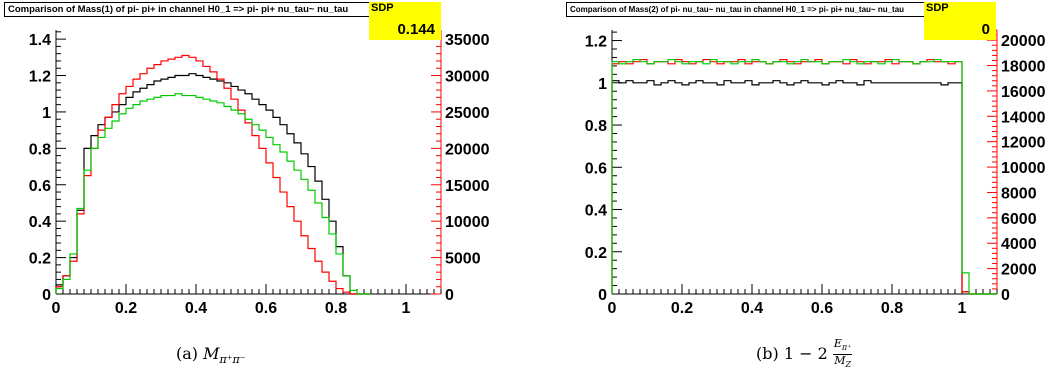 Image resolution: width=1064 pixels, height=377 pixels. What do you see at coordinates (126, 308) in the screenshot?
I see `chart-a-x-tick-label: 0.2` at bounding box center [126, 308].